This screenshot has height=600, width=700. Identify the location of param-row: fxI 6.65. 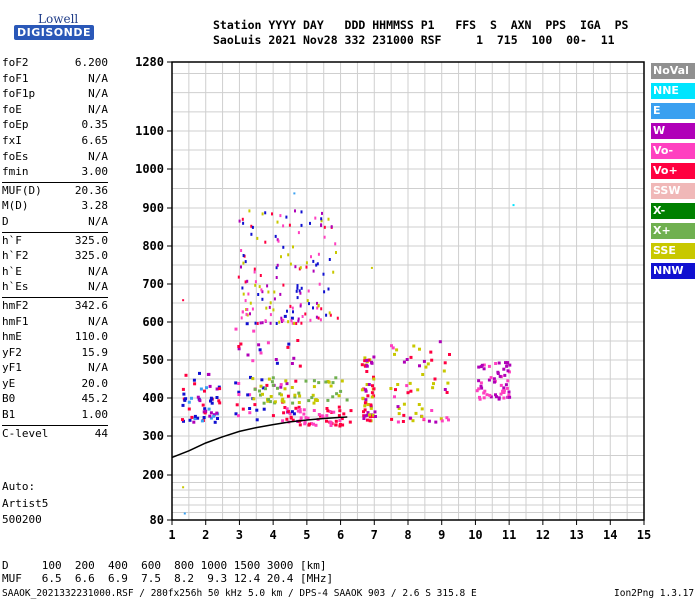
(55, 142).